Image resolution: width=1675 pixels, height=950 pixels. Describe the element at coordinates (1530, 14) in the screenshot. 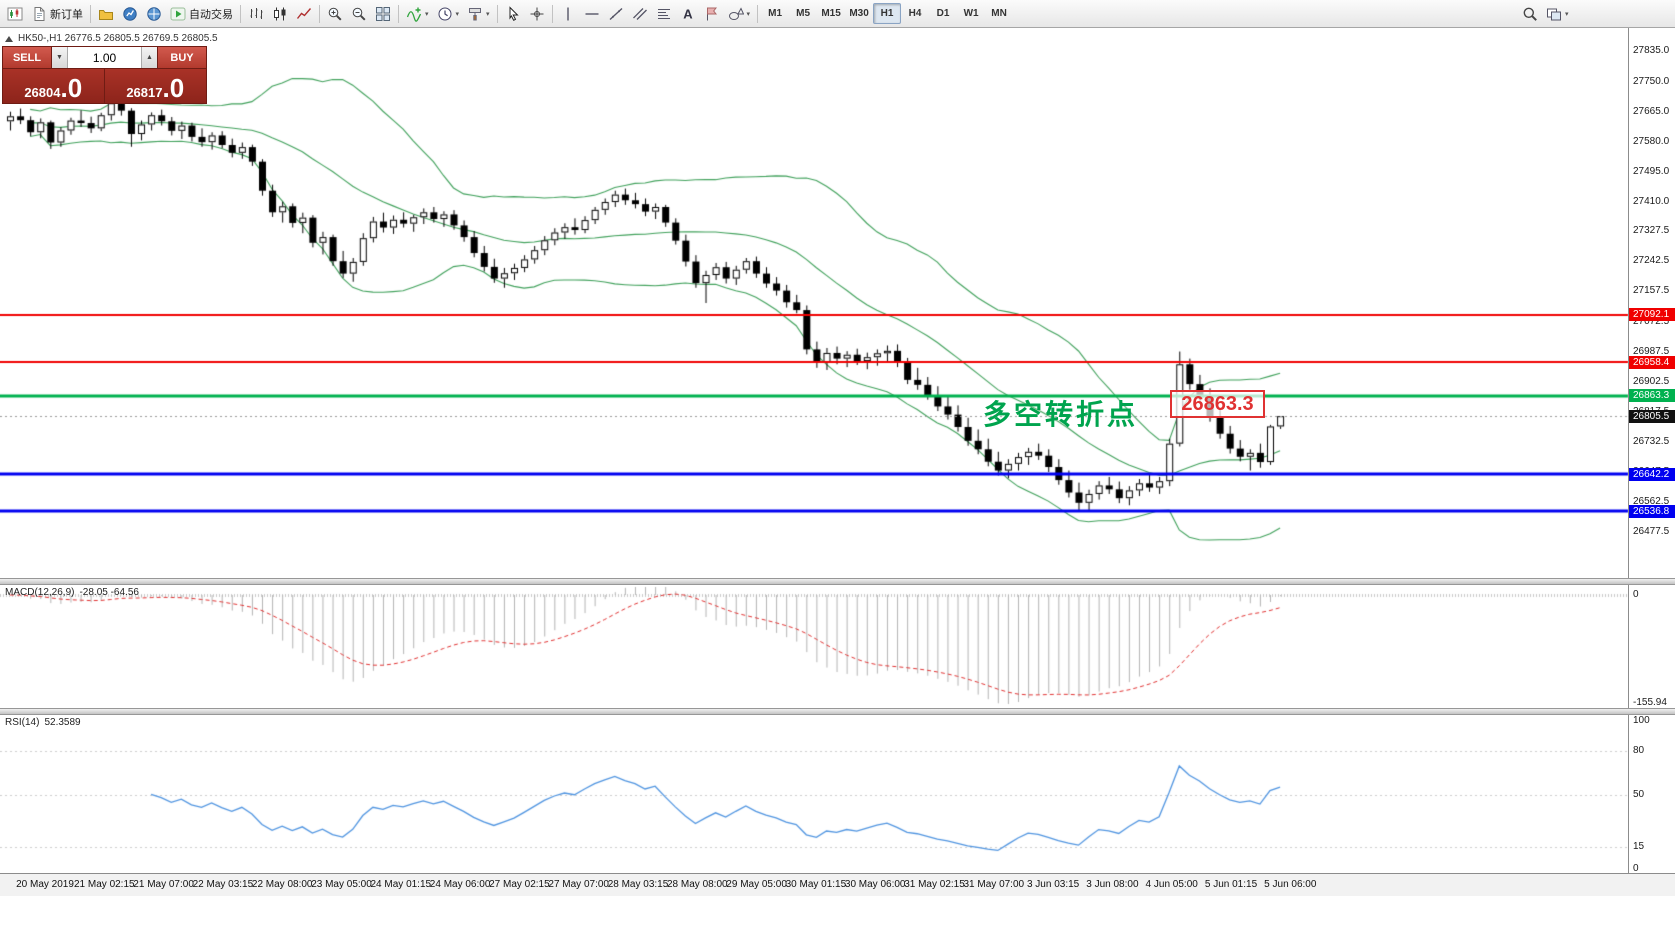

I see `symbol-search-button` at that location.